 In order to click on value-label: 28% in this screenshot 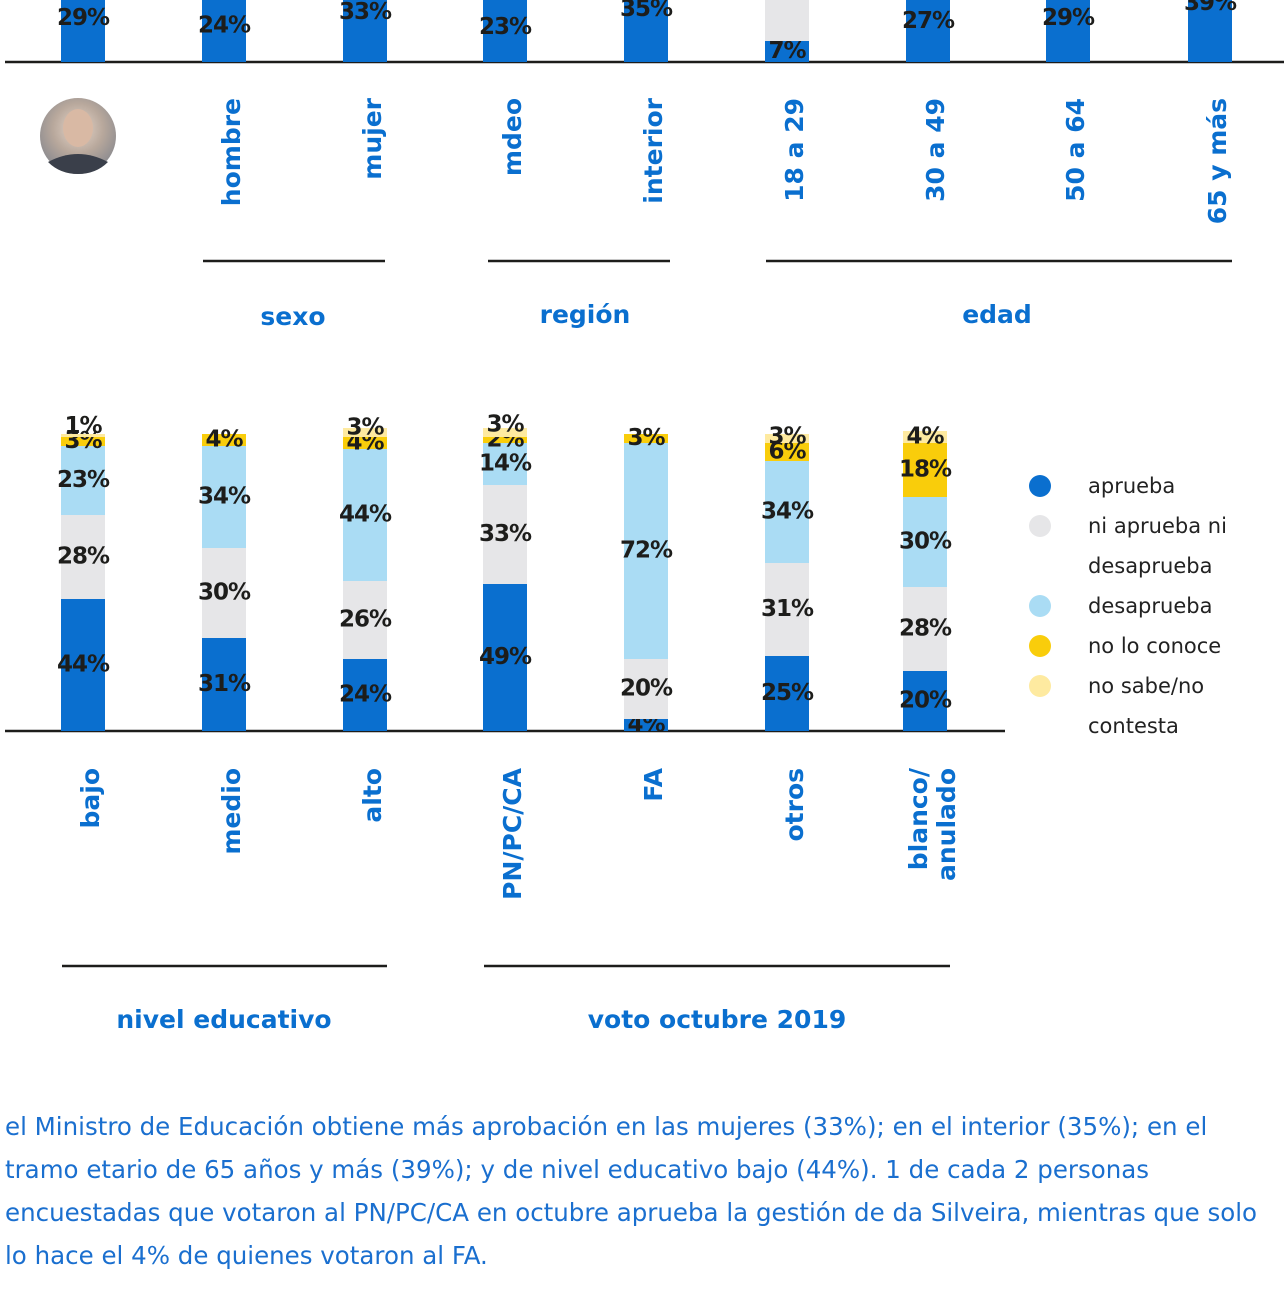, I will do `click(83, 557)`.